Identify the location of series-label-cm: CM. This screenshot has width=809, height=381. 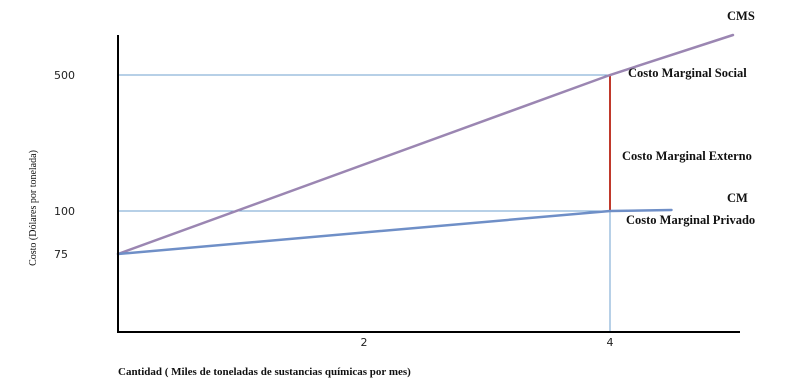
(737, 198).